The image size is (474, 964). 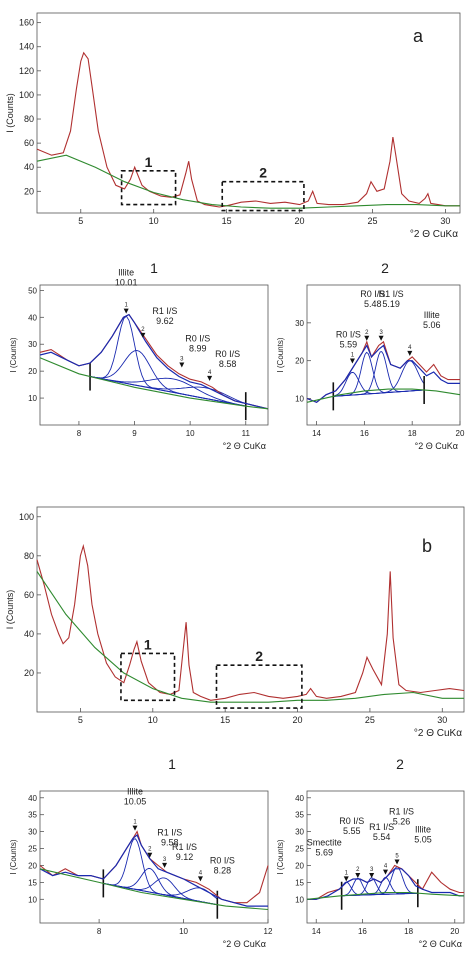 What do you see at coordinates (223, 870) in the screenshot?
I see `peak-d-spacing-label: 8.28` at bounding box center [223, 870].